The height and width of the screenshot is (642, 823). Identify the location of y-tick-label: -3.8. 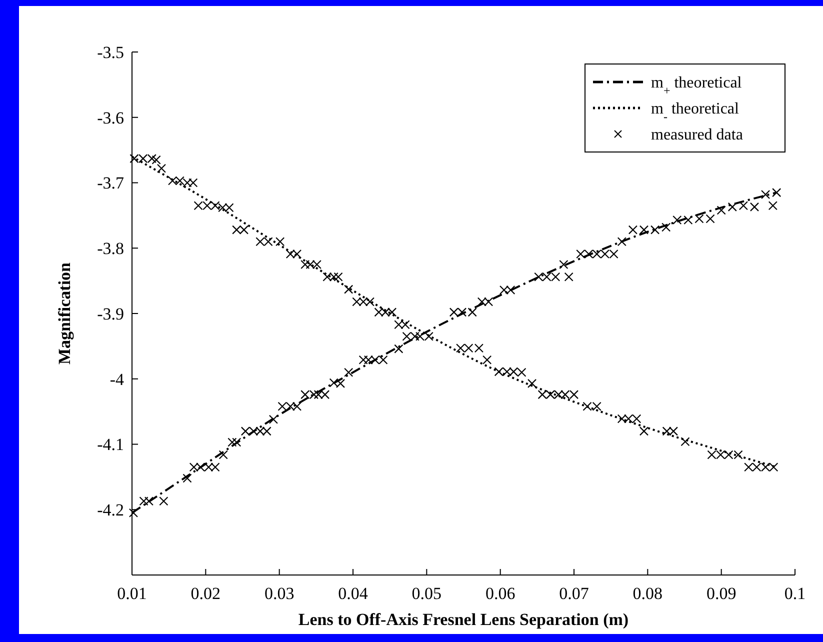
(110, 248).